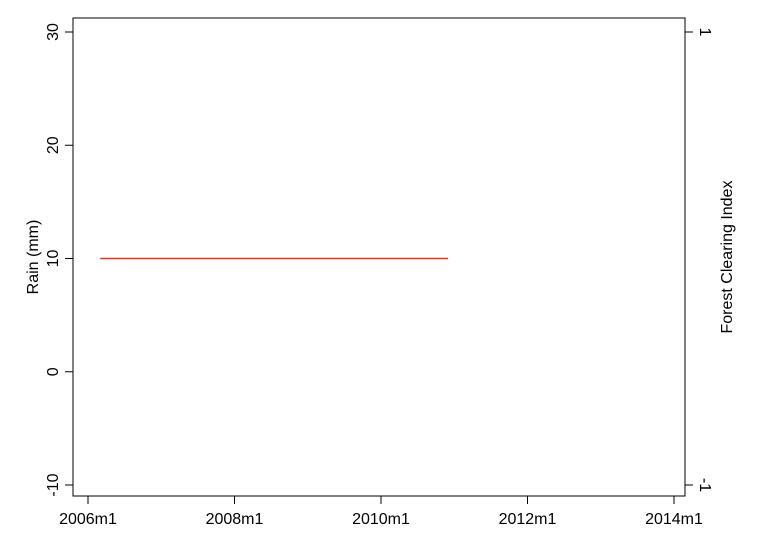 Image resolution: width=762 pixels, height=554 pixels. Describe the element at coordinates (381, 519) in the screenshot. I see `x-tick-label: 2010m1` at that location.